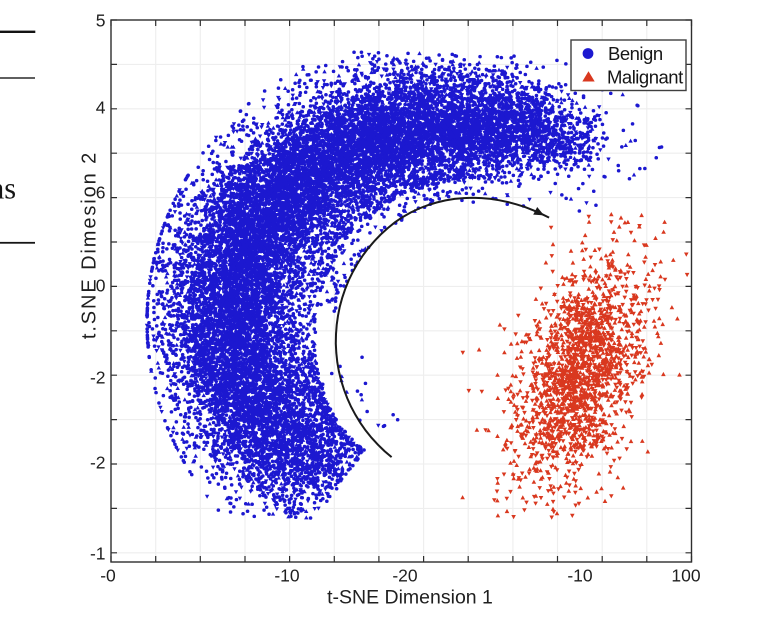 The image size is (779, 638). Describe the element at coordinates (101, 285) in the screenshot. I see `svg-text: 0` at that location.